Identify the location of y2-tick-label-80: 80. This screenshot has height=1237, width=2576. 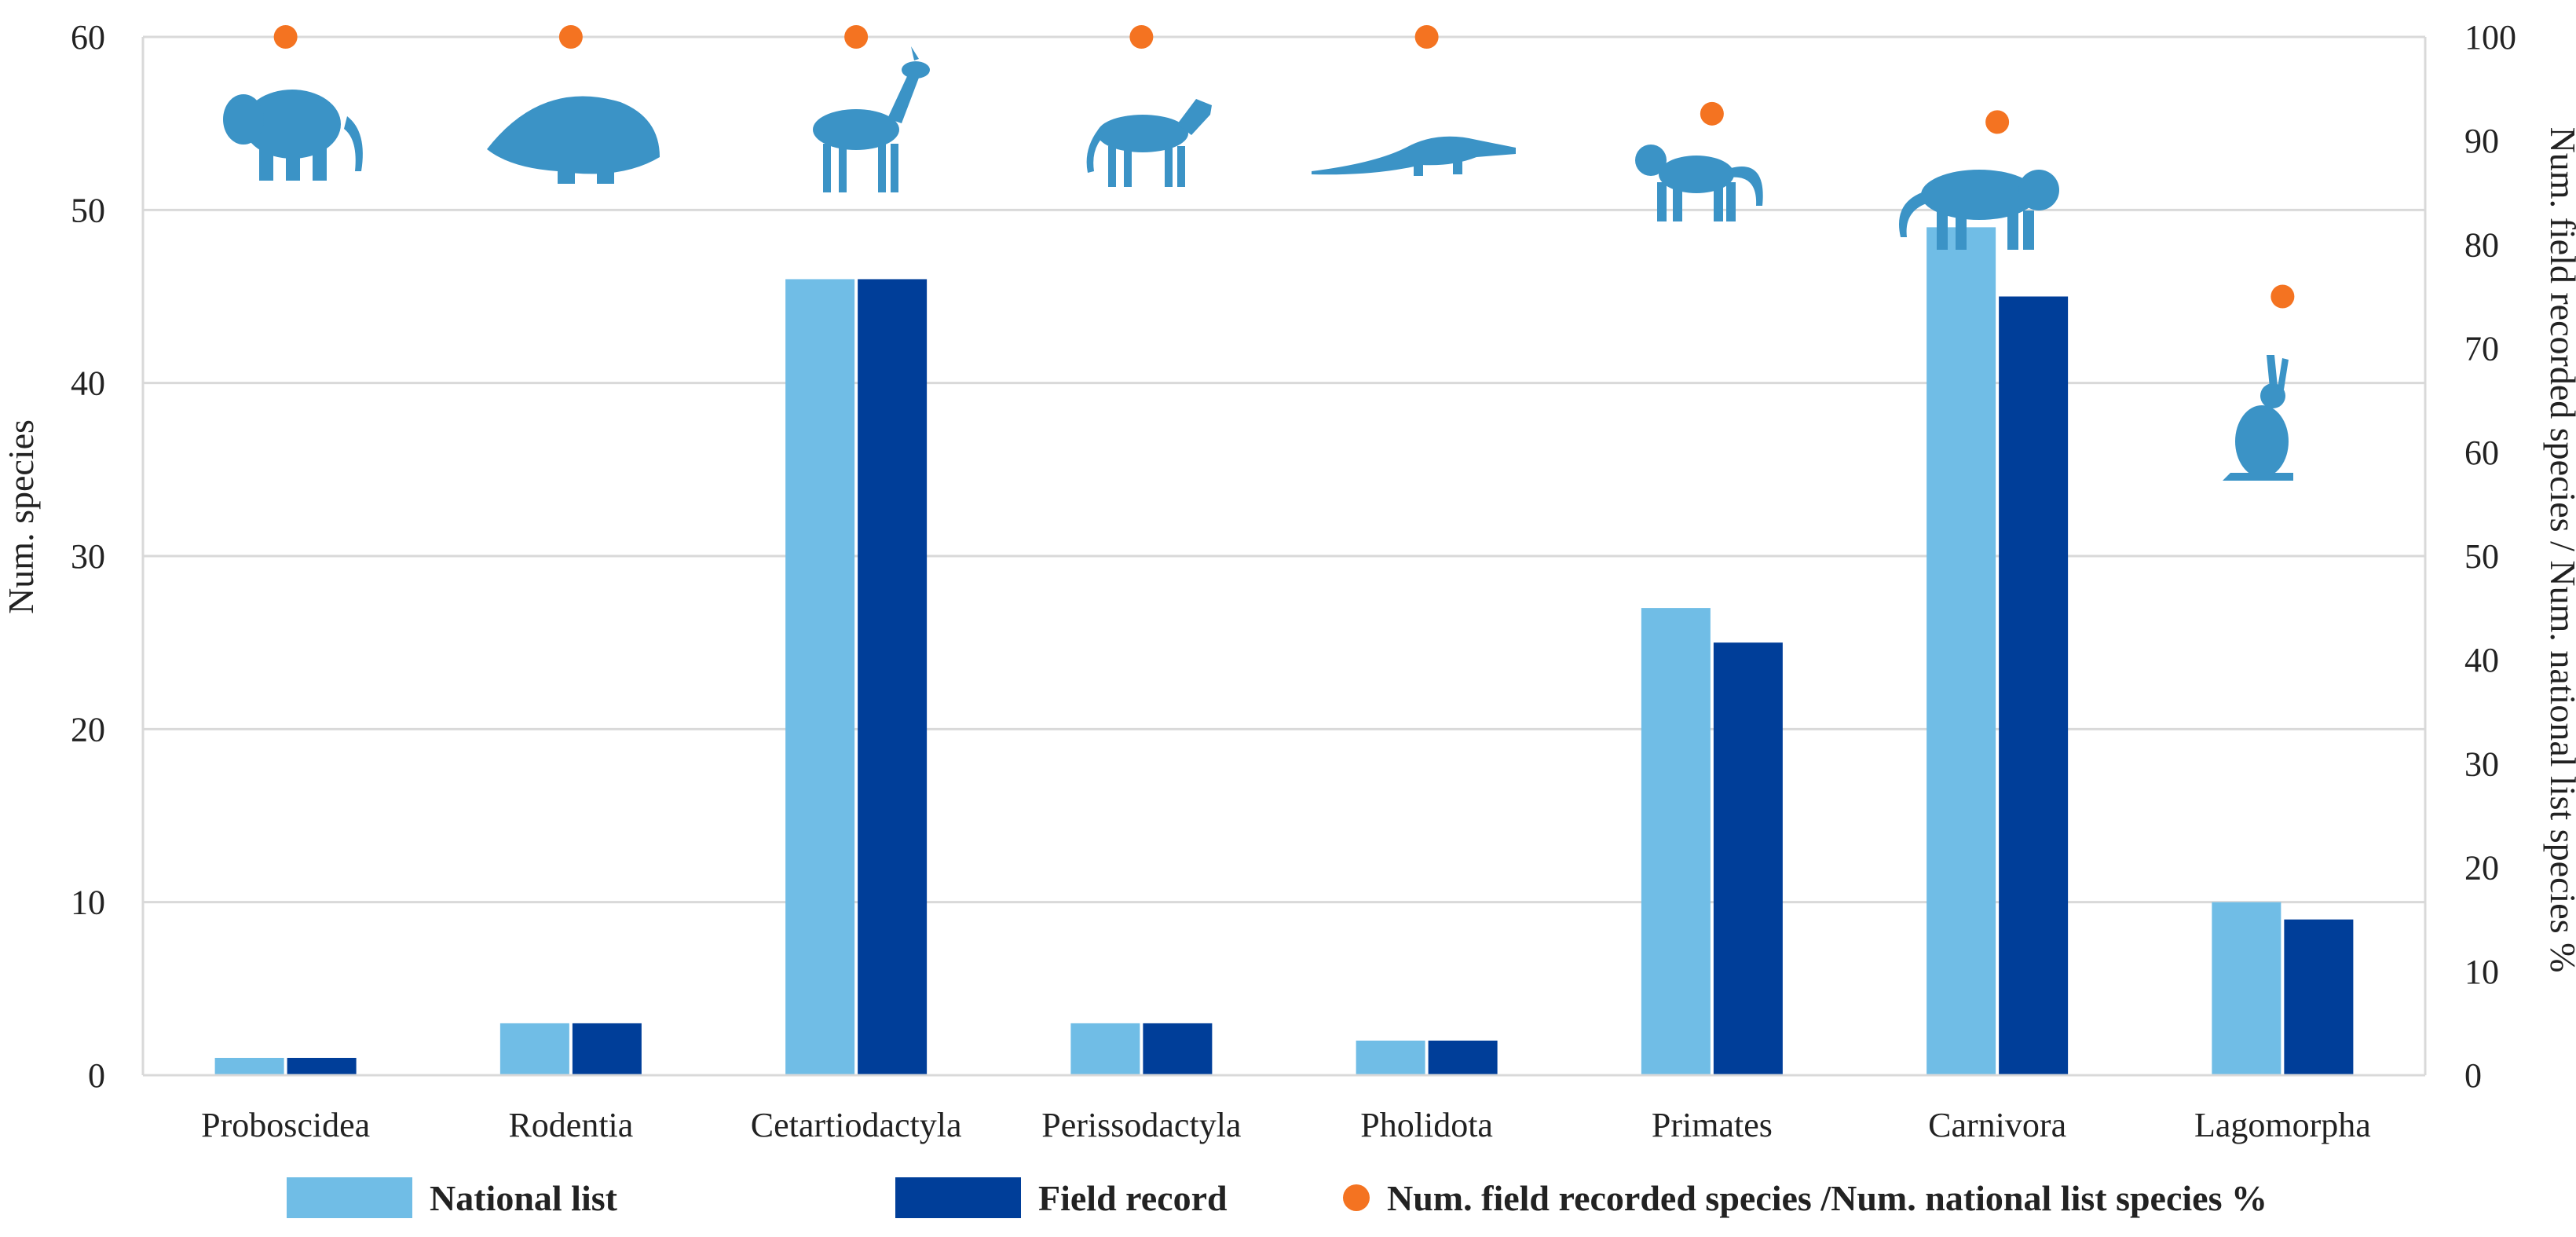
(2482, 245).